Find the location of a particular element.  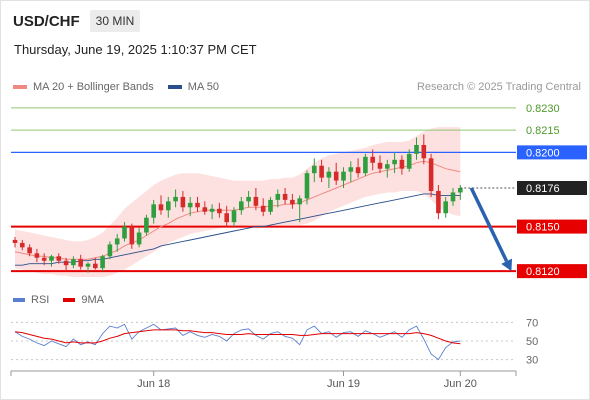

ma9-swatch is located at coordinates (69, 300).